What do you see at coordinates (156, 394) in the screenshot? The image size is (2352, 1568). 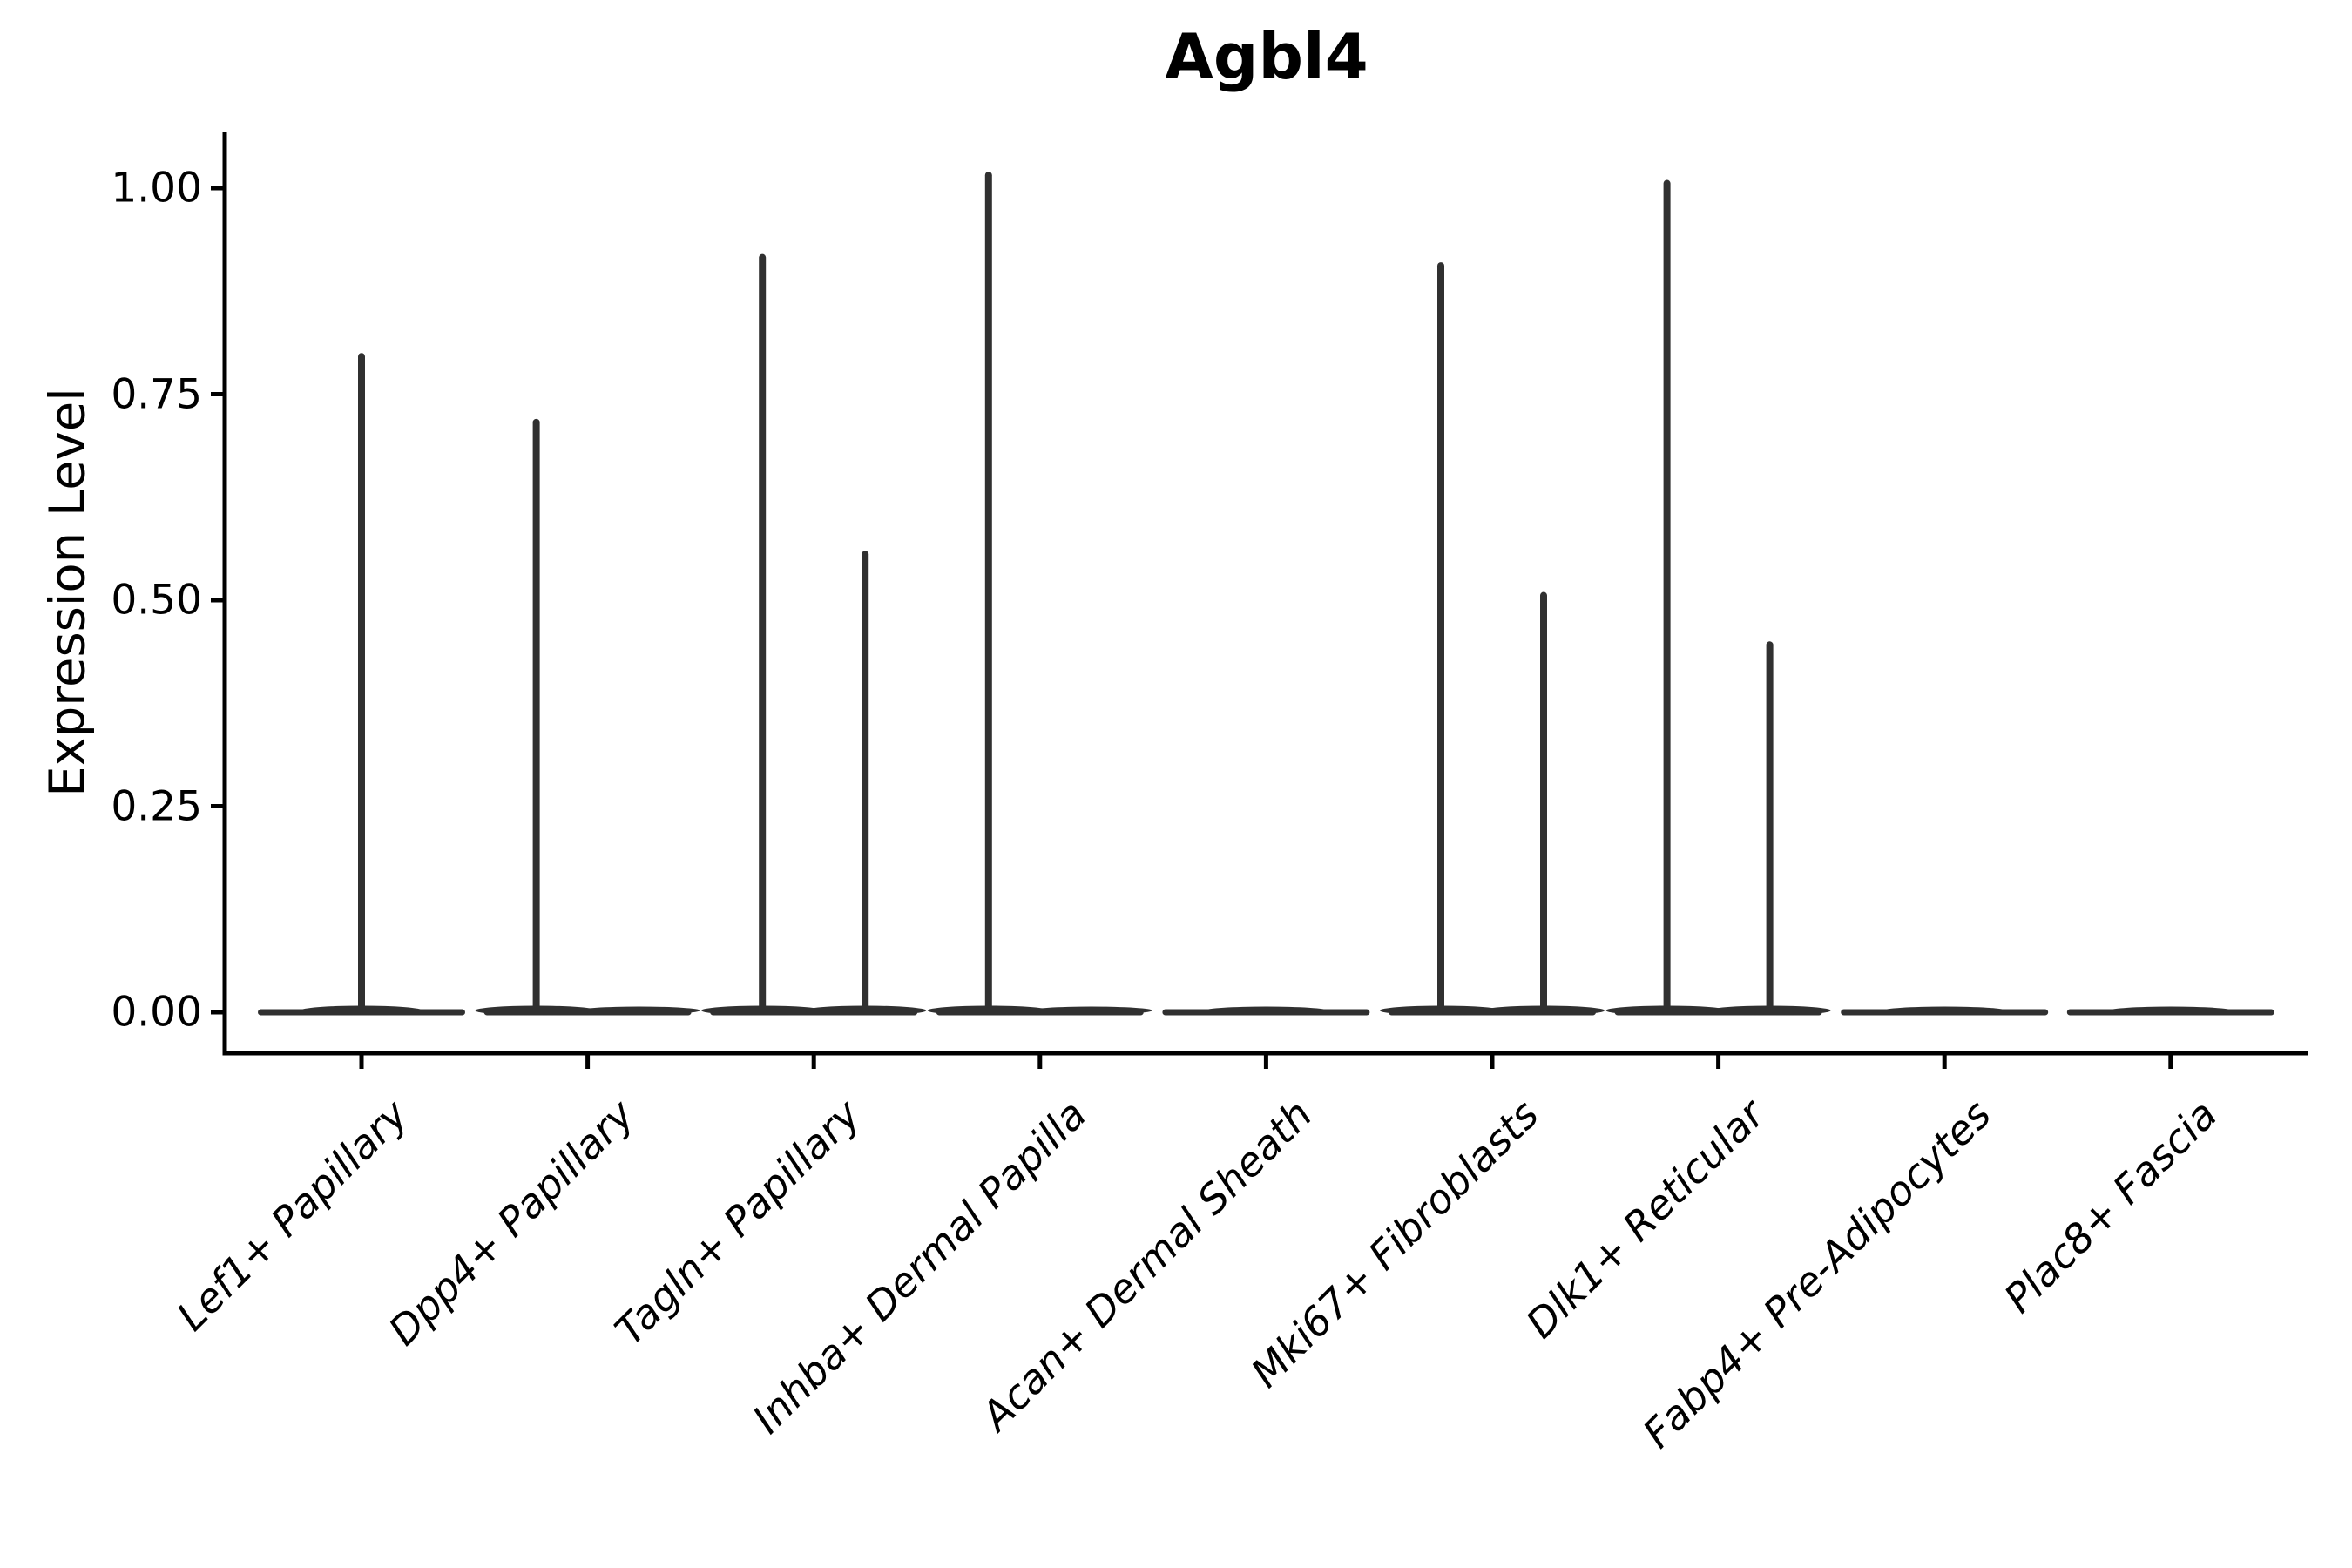 I see `y-tick-label: 0.75` at bounding box center [156, 394].